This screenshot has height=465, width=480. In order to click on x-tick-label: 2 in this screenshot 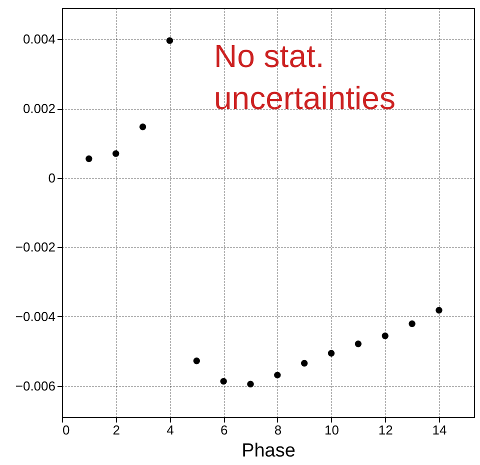, I will do `click(116, 430)`.